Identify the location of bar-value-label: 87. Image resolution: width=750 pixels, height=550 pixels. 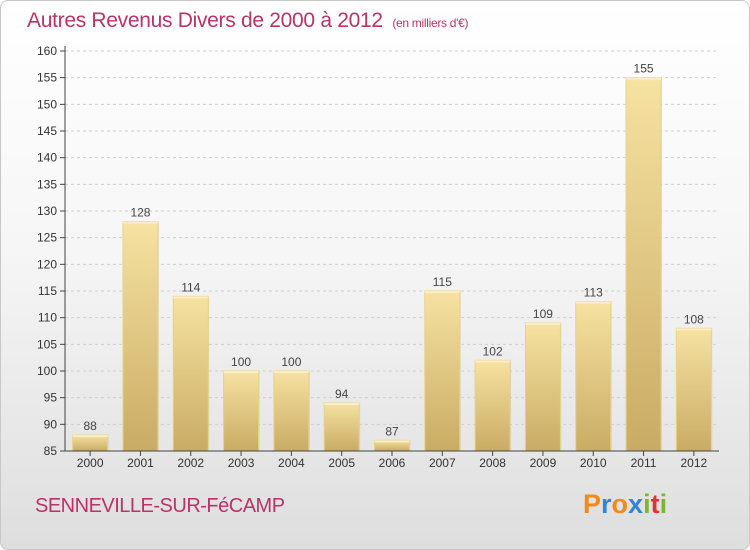
(392, 431).